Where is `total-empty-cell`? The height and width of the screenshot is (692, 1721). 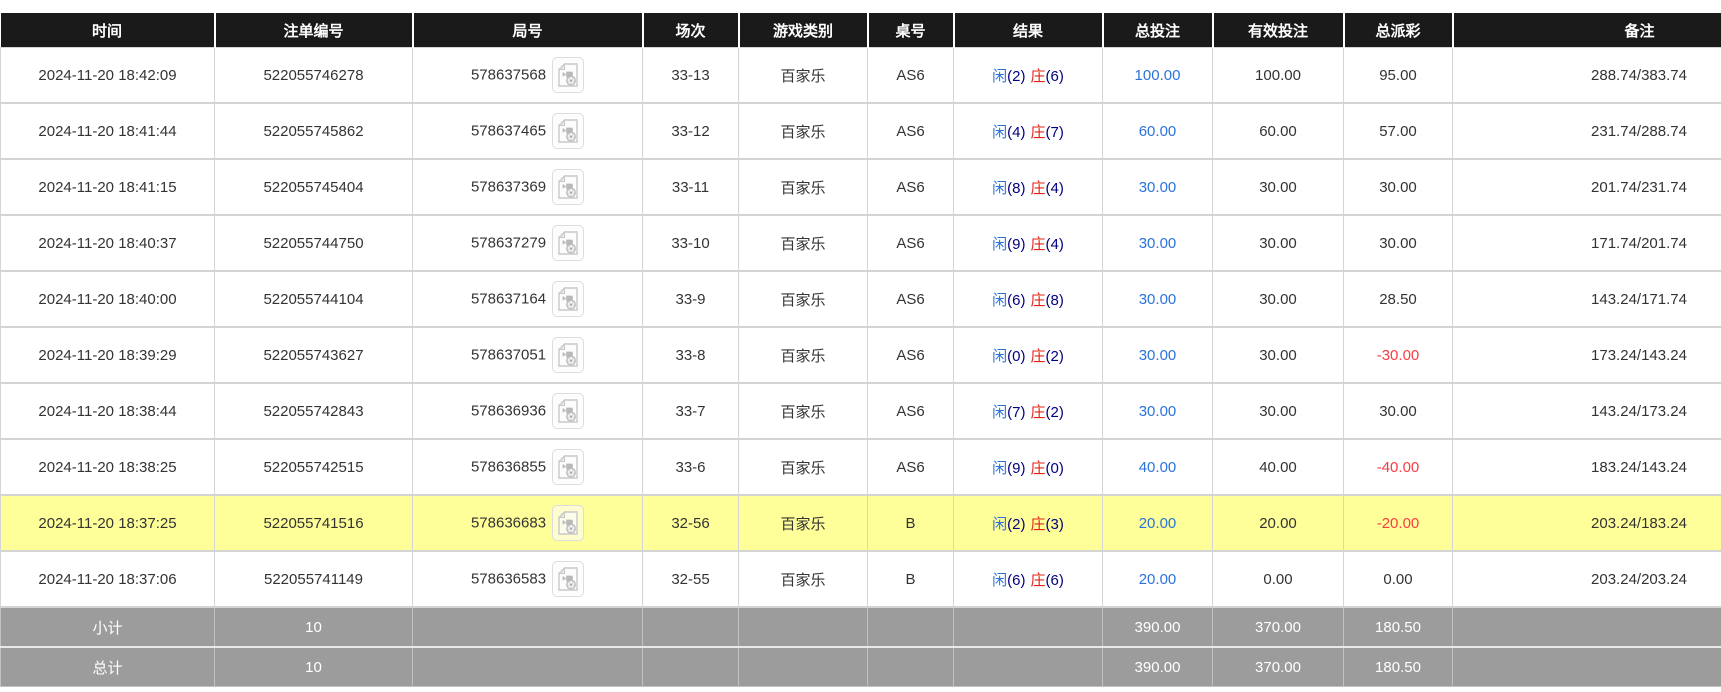
total-empty-cell is located at coordinates (528, 667).